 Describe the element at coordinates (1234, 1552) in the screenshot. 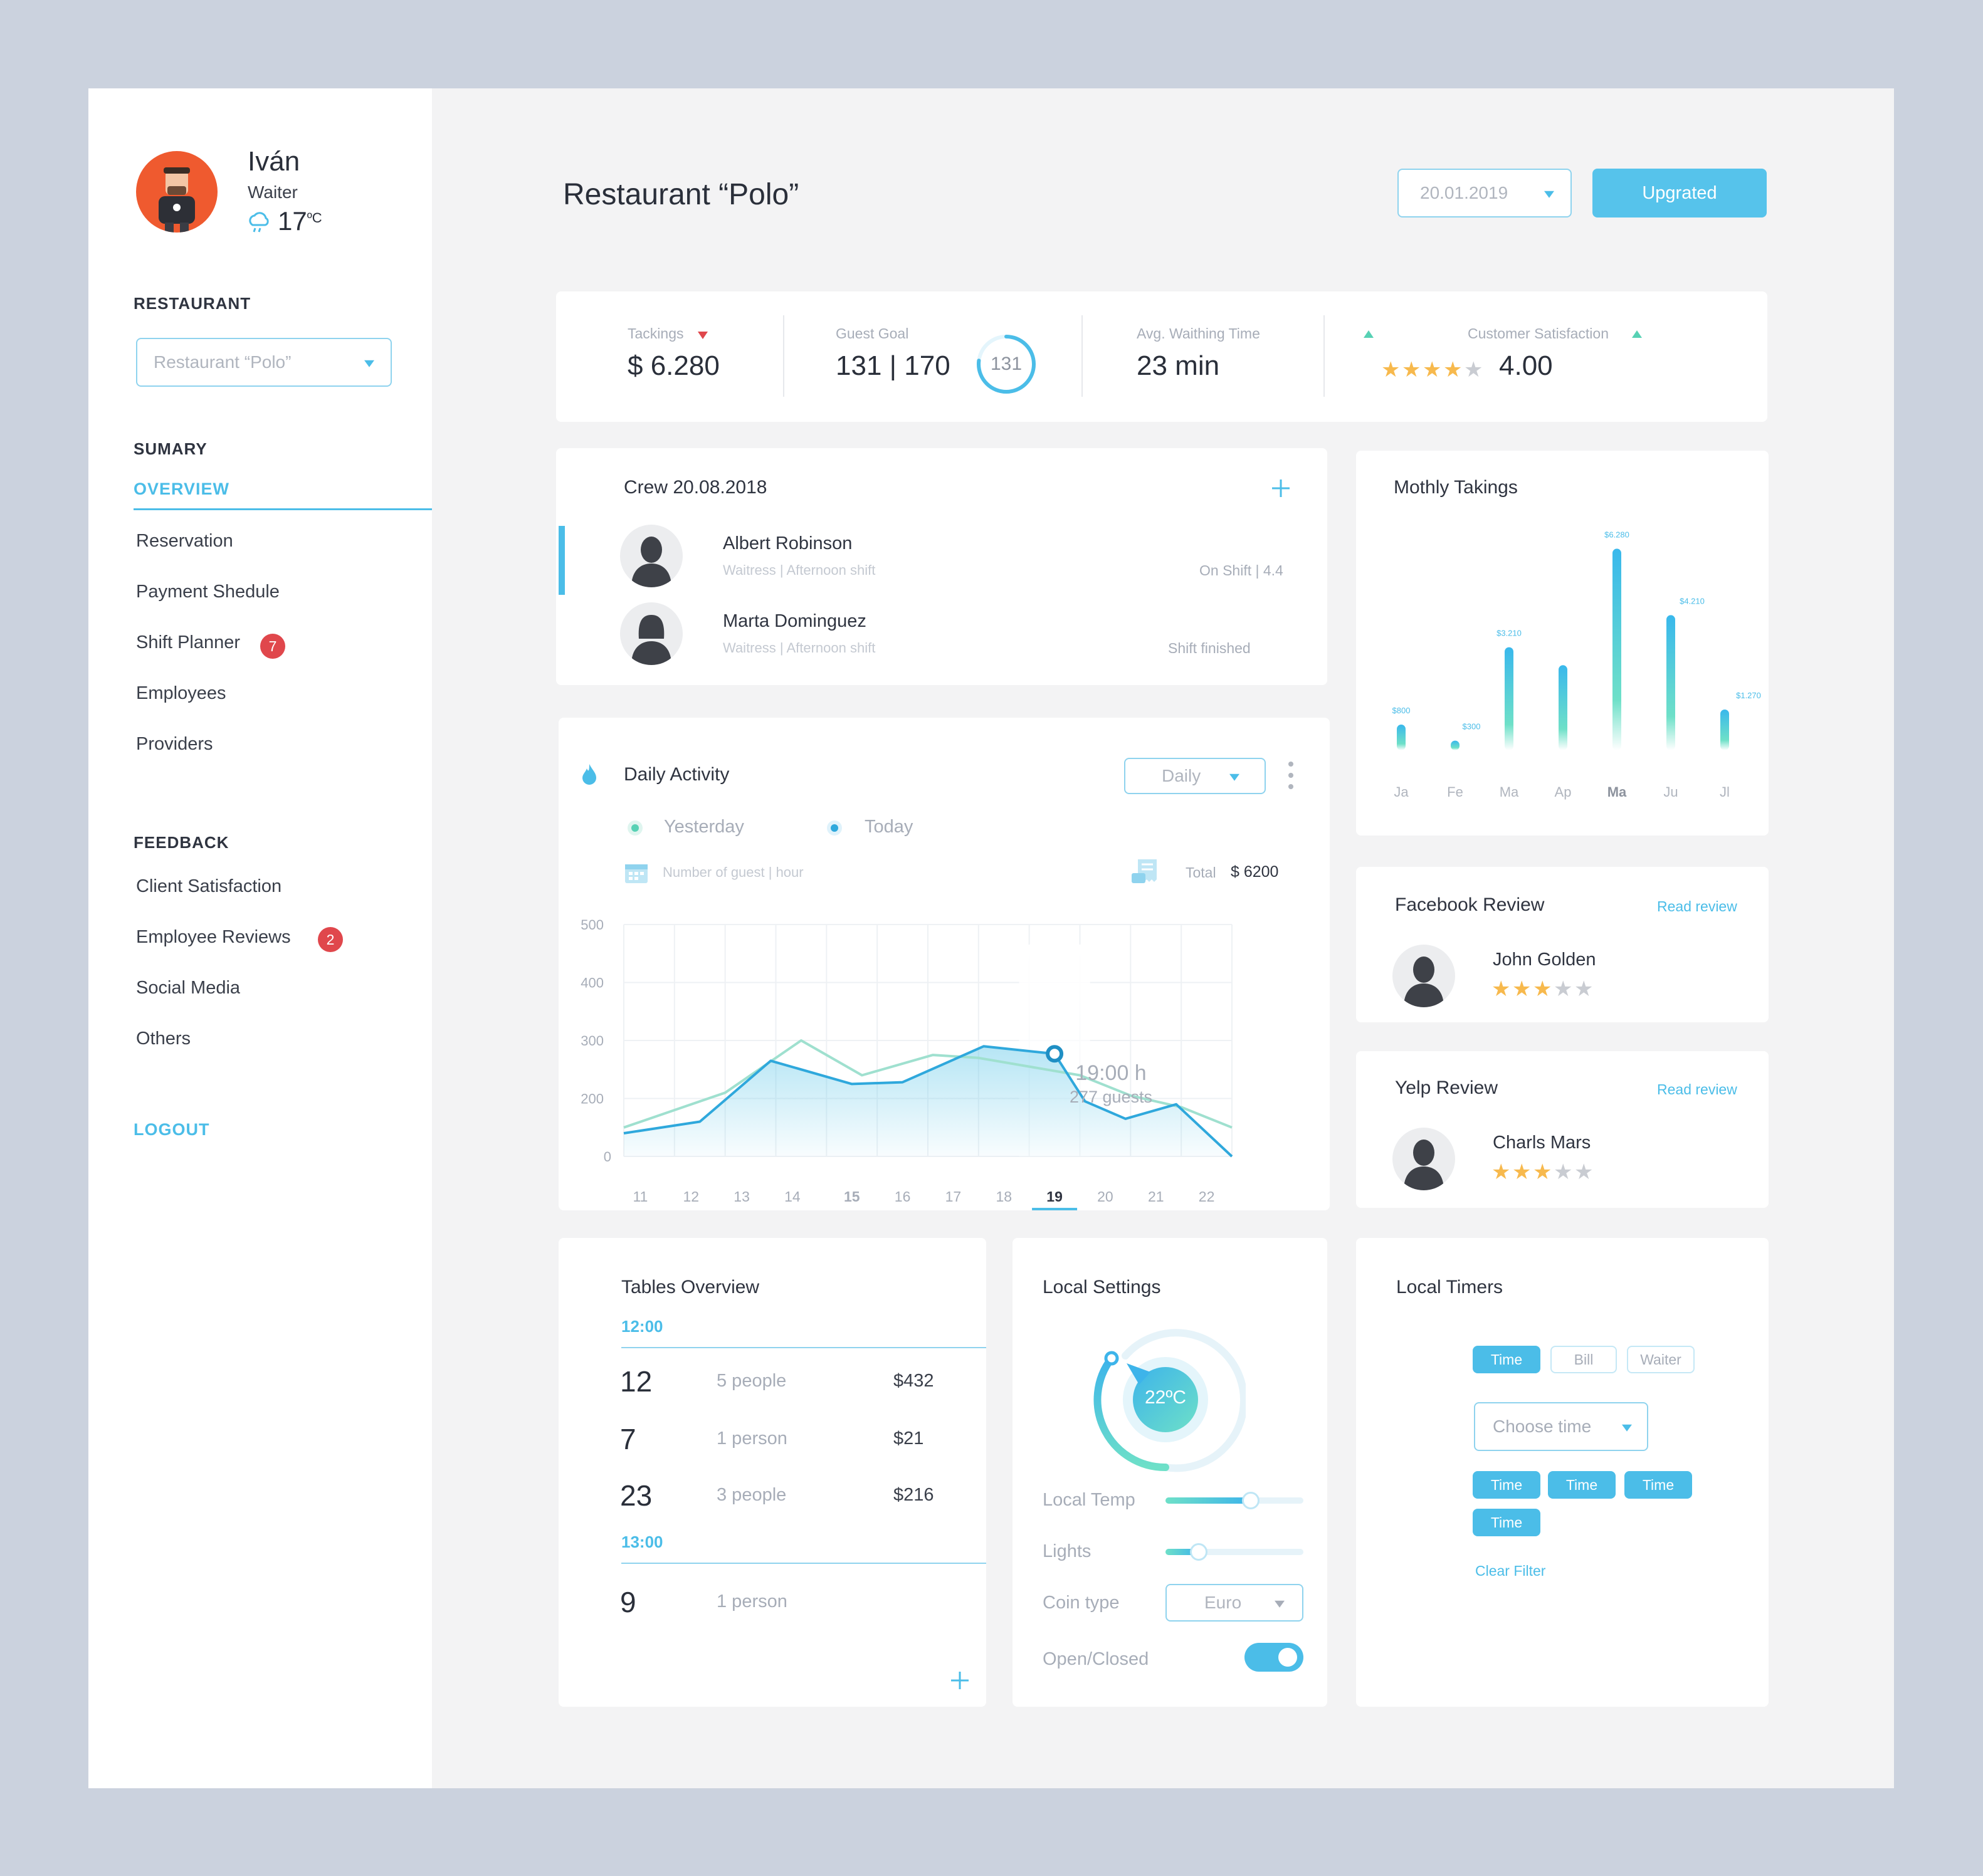

I see `lights-slider` at that location.